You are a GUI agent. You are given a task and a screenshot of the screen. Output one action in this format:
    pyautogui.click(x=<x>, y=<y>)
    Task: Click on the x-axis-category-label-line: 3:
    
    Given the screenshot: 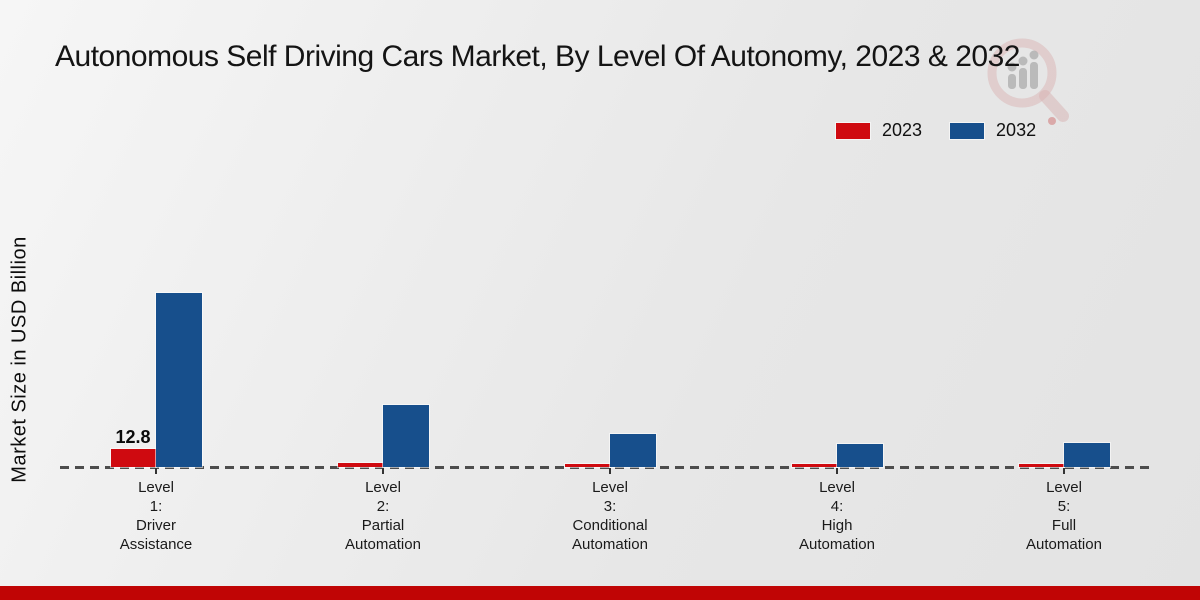 What is the action you would take?
    pyautogui.click(x=610, y=506)
    